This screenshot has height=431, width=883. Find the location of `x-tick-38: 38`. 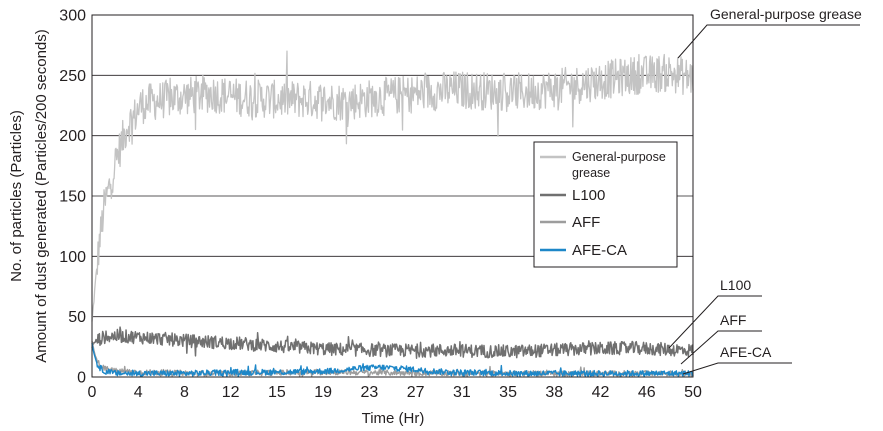

x-tick-38: 38 is located at coordinates (554, 392).